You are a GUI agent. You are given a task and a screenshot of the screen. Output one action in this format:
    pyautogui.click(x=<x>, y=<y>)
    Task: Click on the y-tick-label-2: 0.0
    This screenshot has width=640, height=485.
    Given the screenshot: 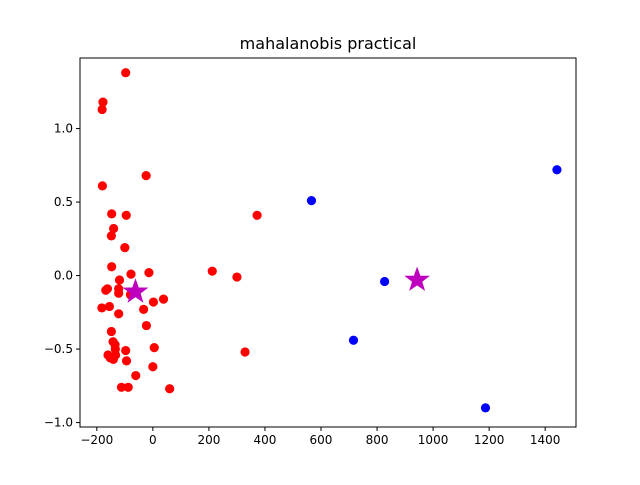 What is the action you would take?
    pyautogui.click(x=63, y=276)
    